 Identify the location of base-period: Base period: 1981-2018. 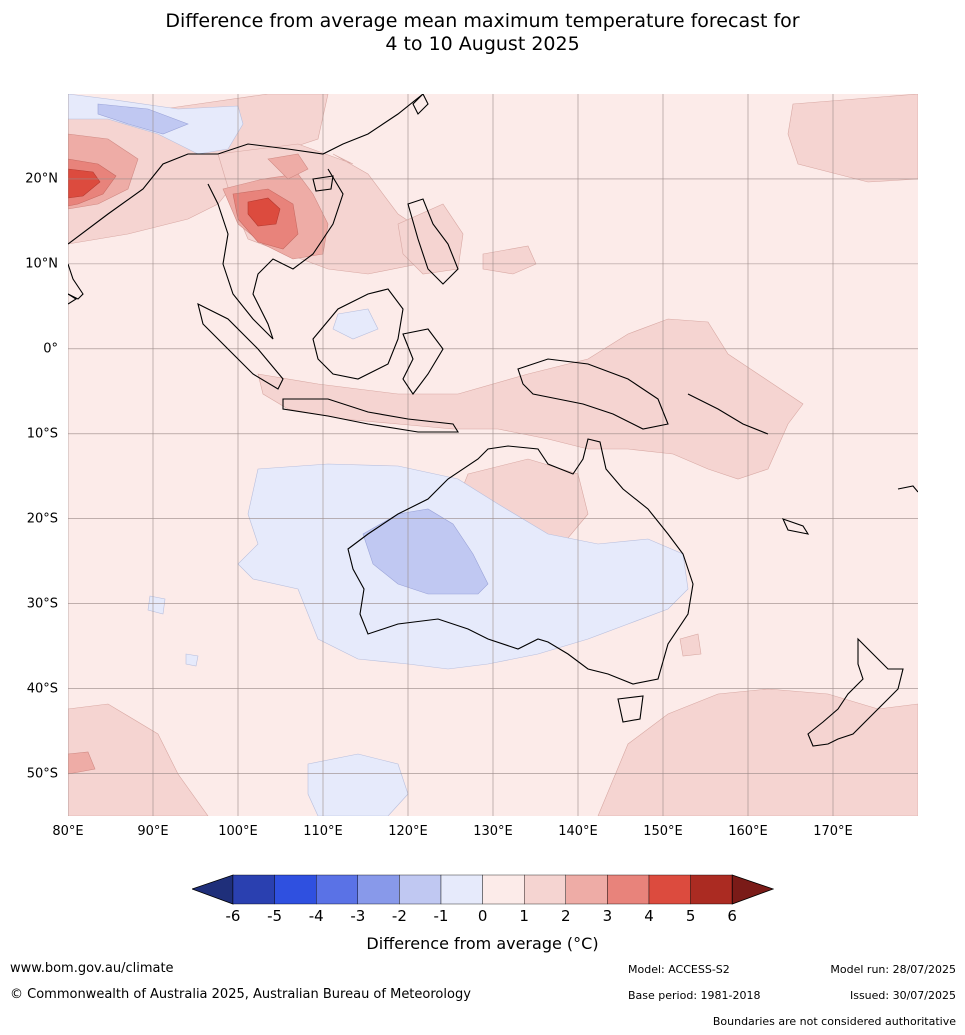
(694, 995).